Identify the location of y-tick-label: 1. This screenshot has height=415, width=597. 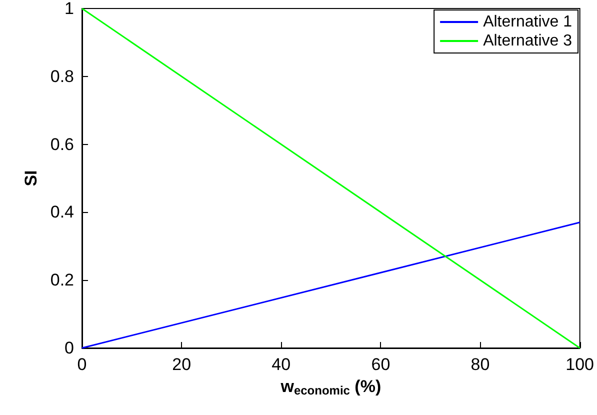
(69, 9).